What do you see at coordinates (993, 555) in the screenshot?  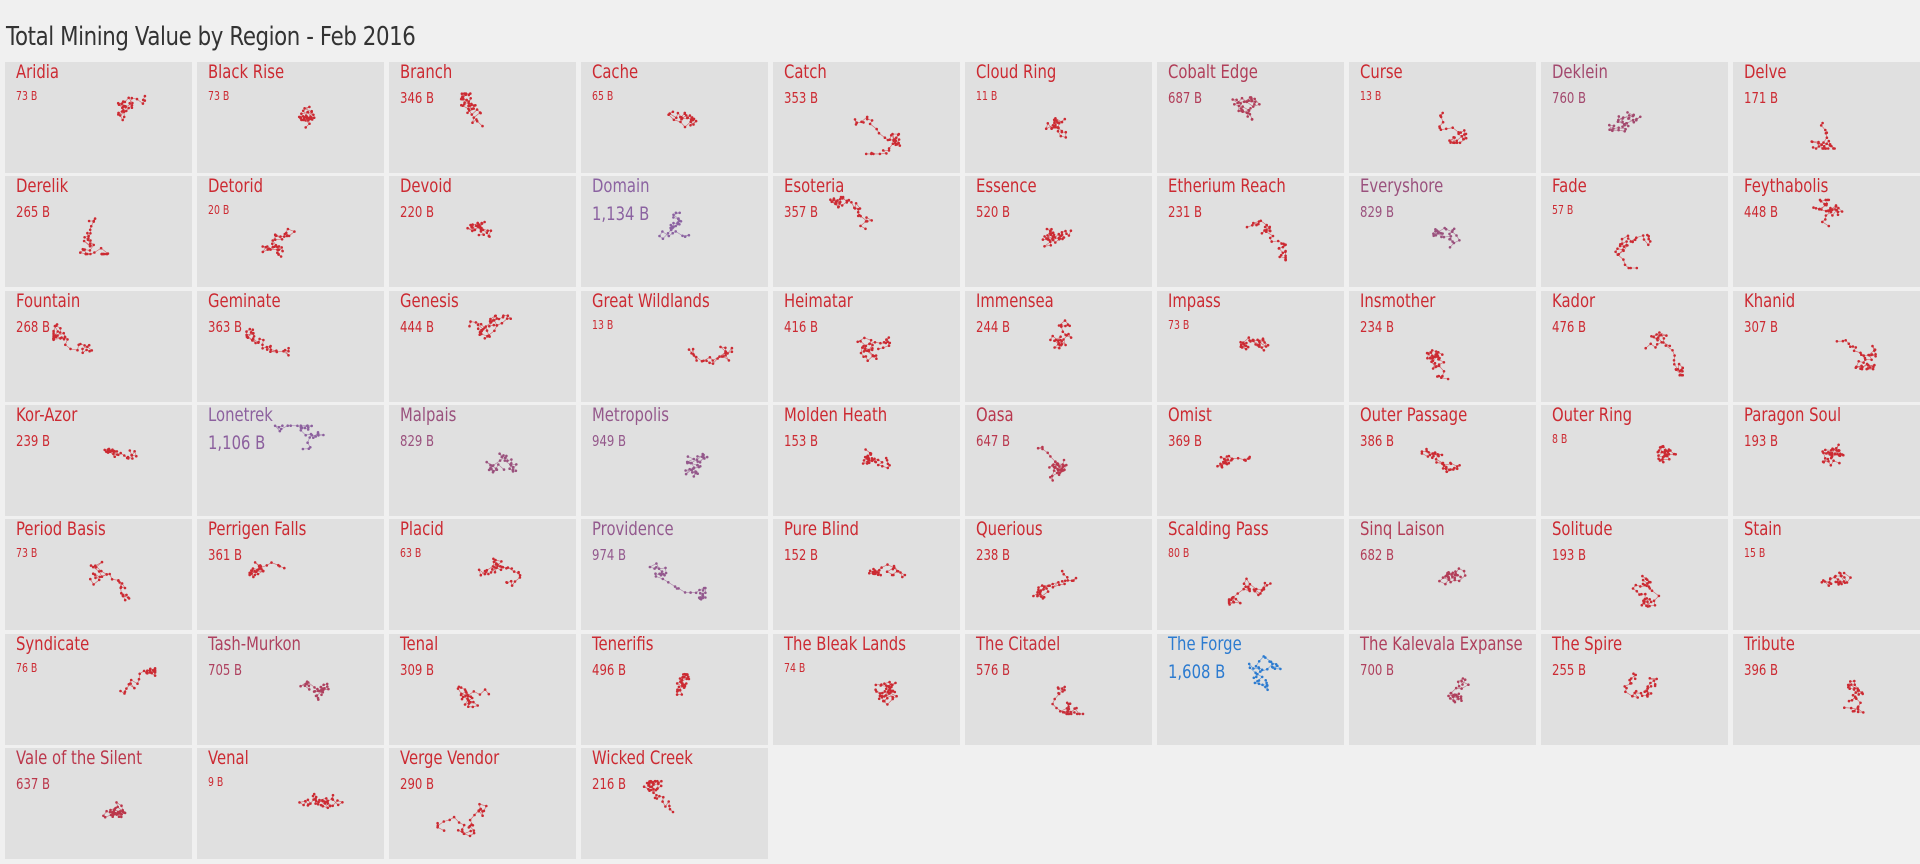 I see `region-value: 238 B` at bounding box center [993, 555].